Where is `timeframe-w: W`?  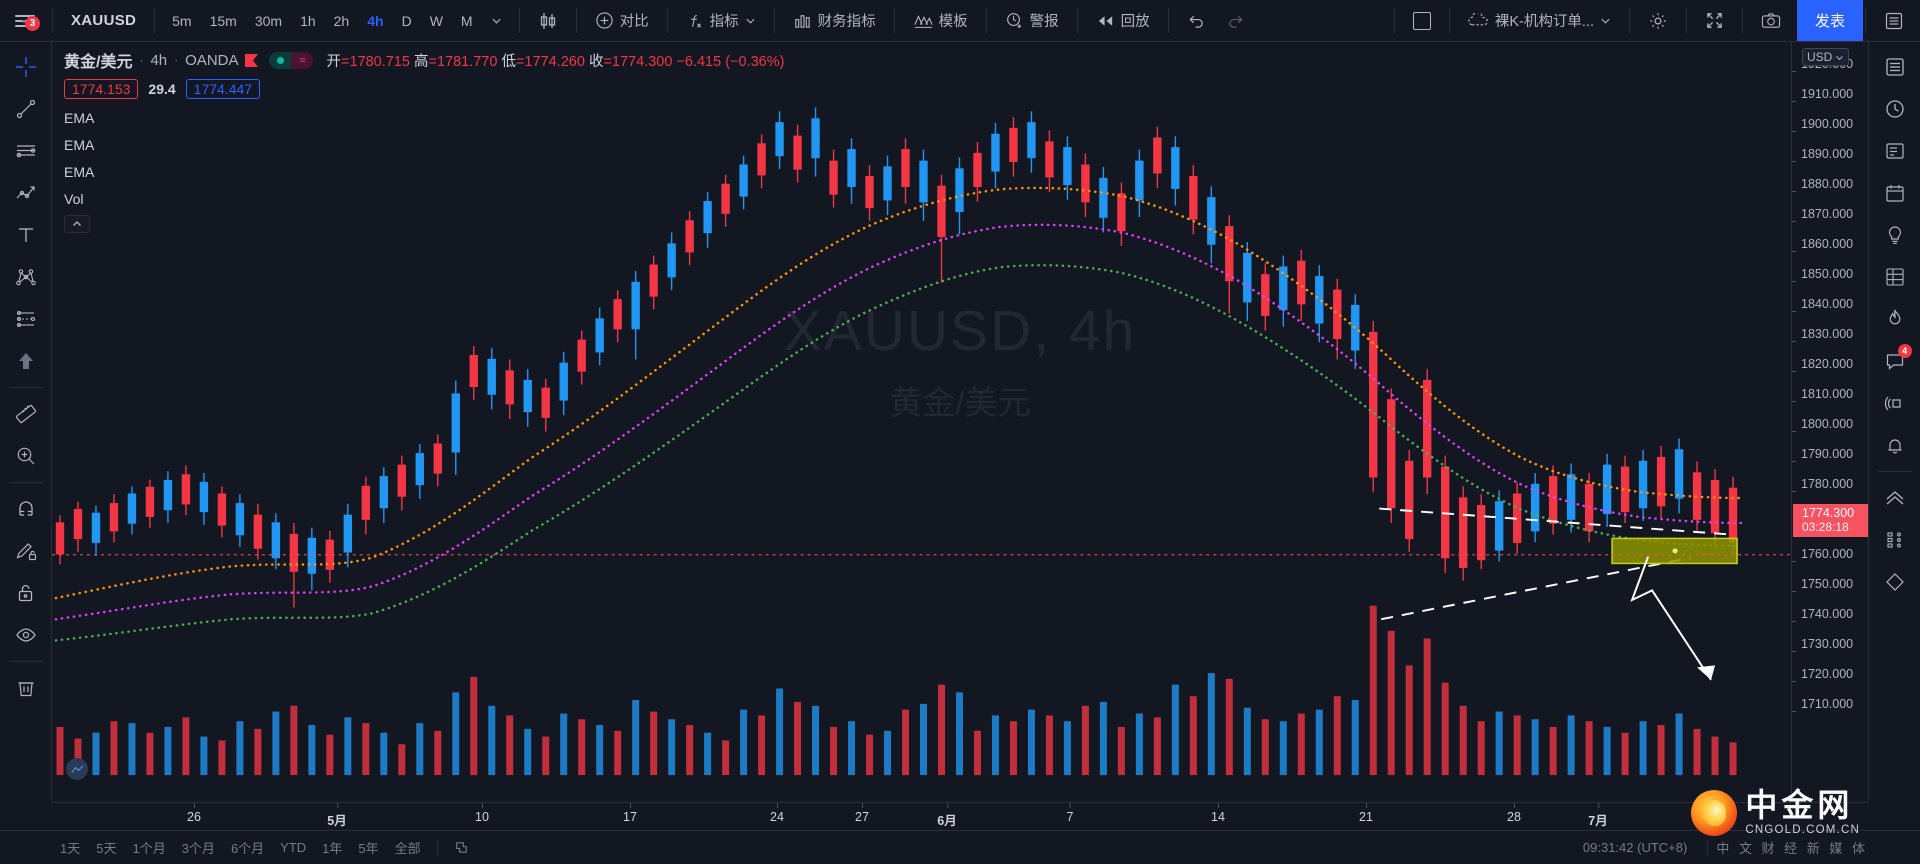
timeframe-w: W is located at coordinates (436, 20).